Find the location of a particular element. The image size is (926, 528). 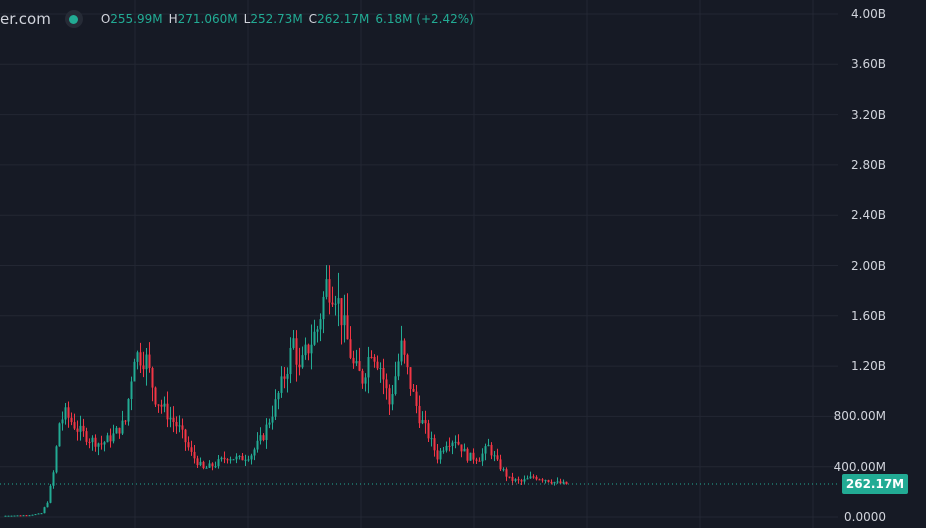

y-tick-label: 3.20B is located at coordinates (868, 114).